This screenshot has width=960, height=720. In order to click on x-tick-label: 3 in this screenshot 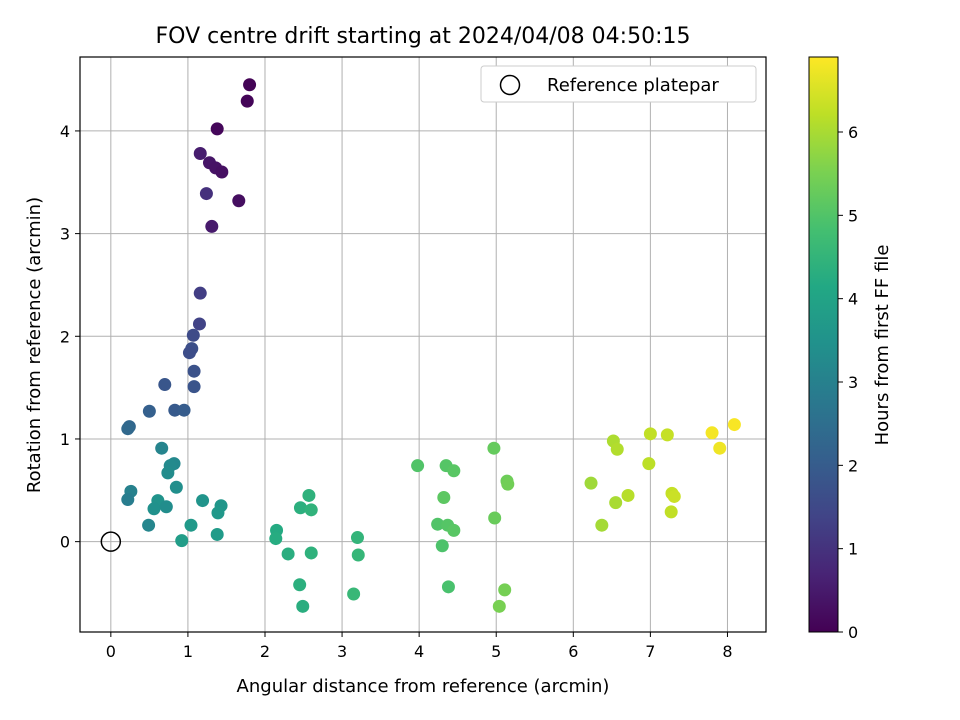, I will do `click(342, 651)`.